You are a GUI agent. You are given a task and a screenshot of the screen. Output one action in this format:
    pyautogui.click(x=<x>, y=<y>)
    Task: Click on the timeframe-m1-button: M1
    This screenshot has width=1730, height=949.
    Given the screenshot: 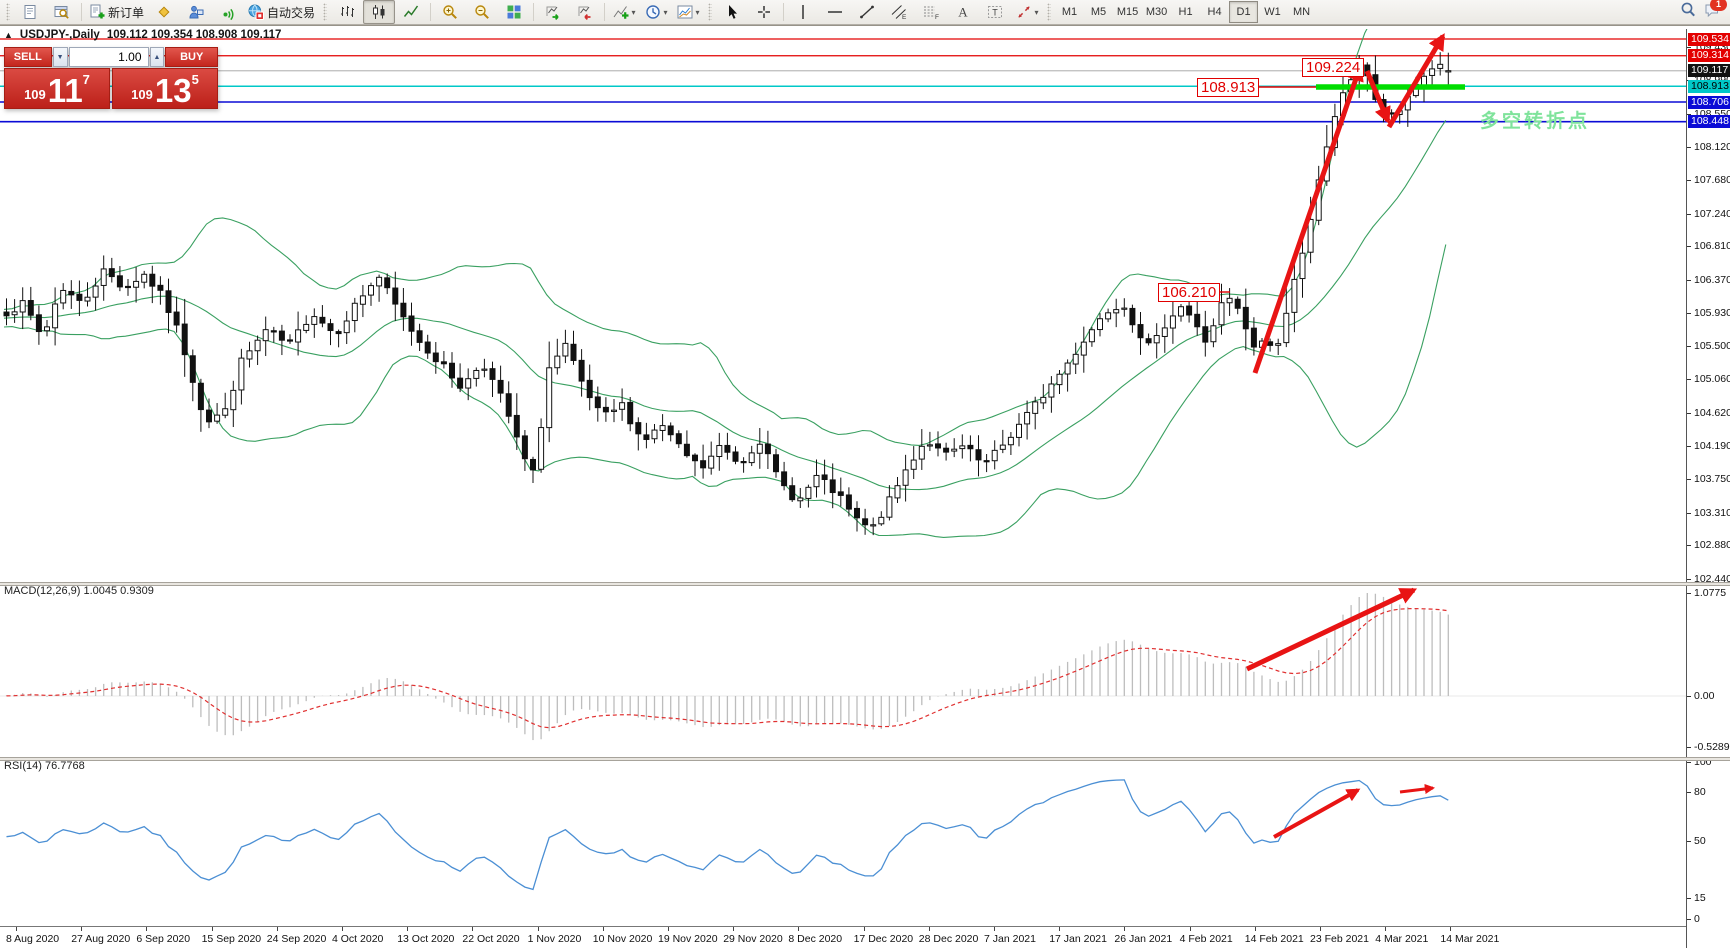 What is the action you would take?
    pyautogui.click(x=1069, y=12)
    